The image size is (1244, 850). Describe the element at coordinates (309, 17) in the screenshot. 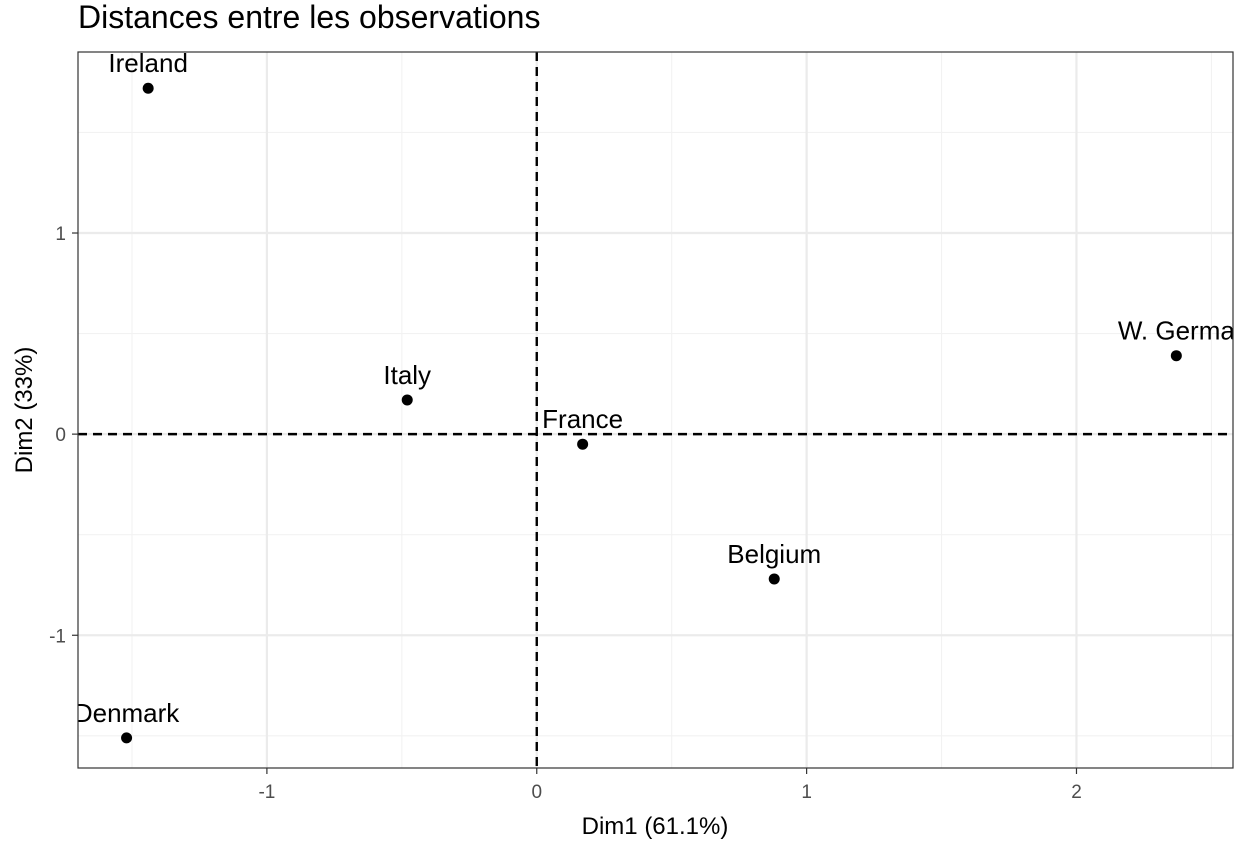

I see `chart-title: Distances entre les observations` at that location.